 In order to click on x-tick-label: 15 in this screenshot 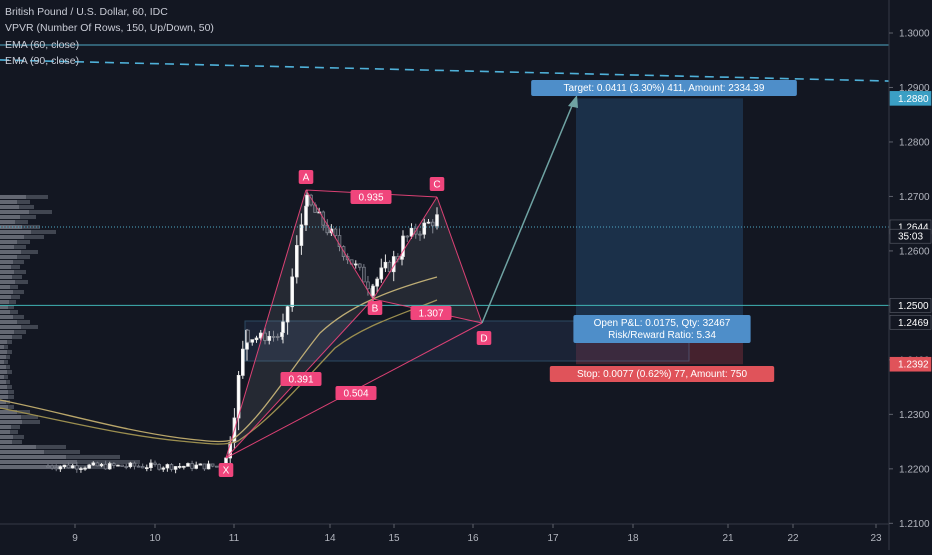, I will do `click(394, 538)`.